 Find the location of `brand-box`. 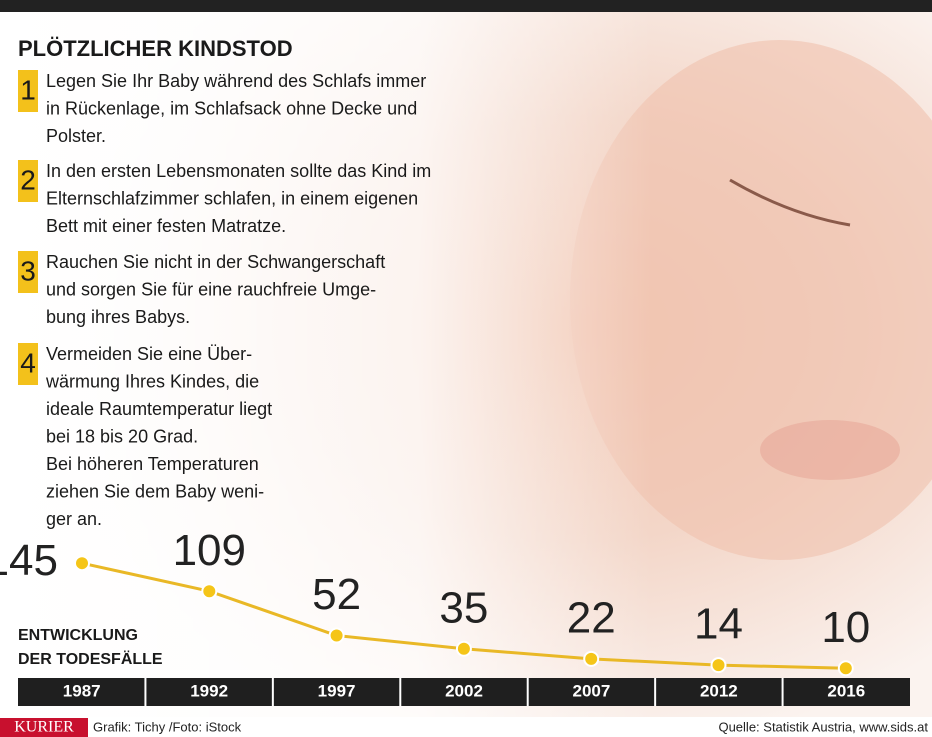

brand-box is located at coordinates (44, 727).